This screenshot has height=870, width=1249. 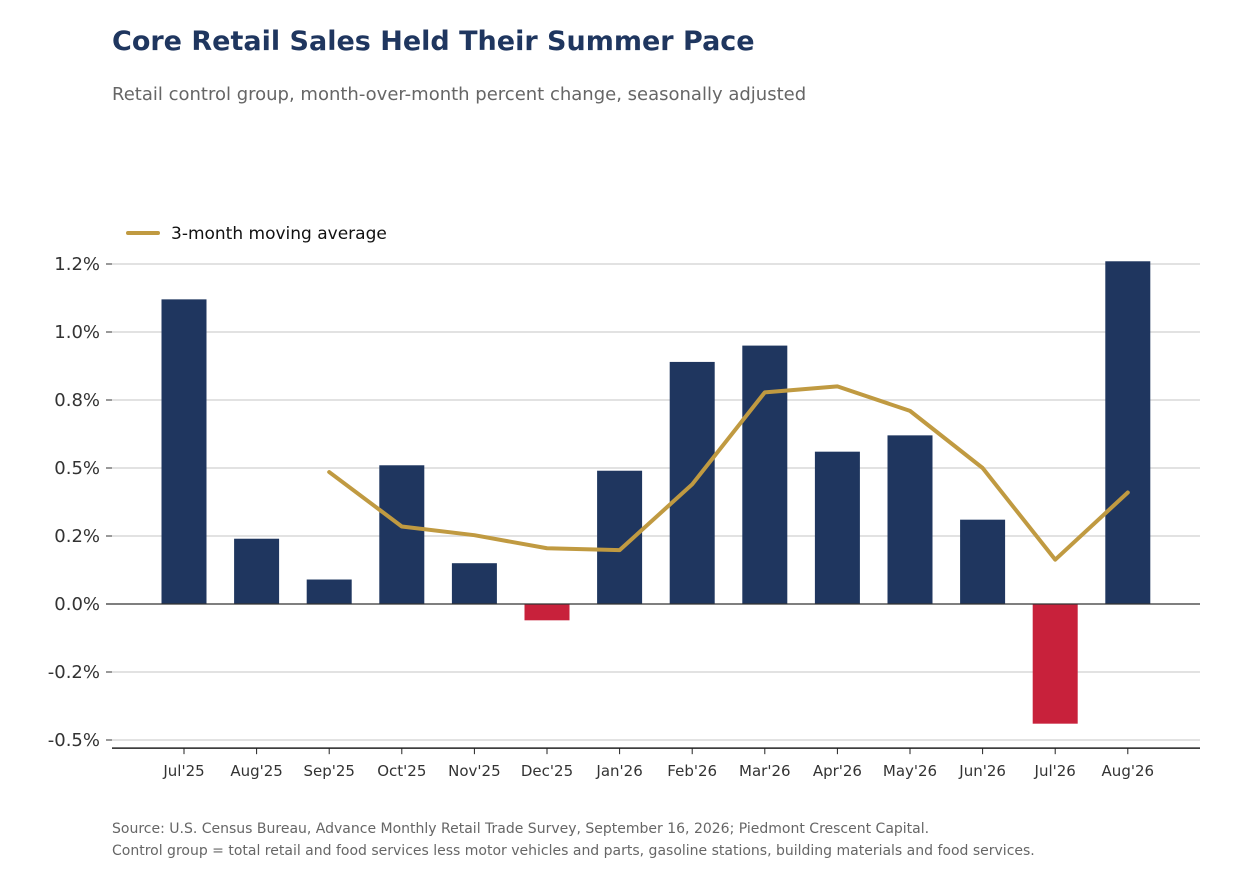 What do you see at coordinates (474, 583) in the screenshot?
I see `bar-Nov25` at bounding box center [474, 583].